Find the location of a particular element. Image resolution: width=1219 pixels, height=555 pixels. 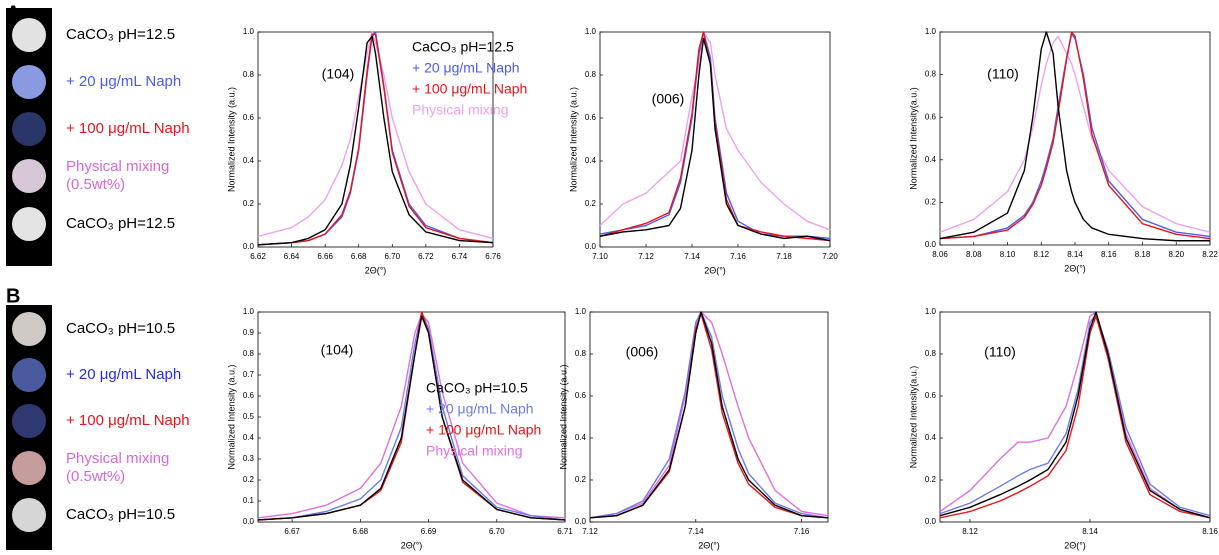

x-tick-label: 8.22 is located at coordinates (1210, 254).